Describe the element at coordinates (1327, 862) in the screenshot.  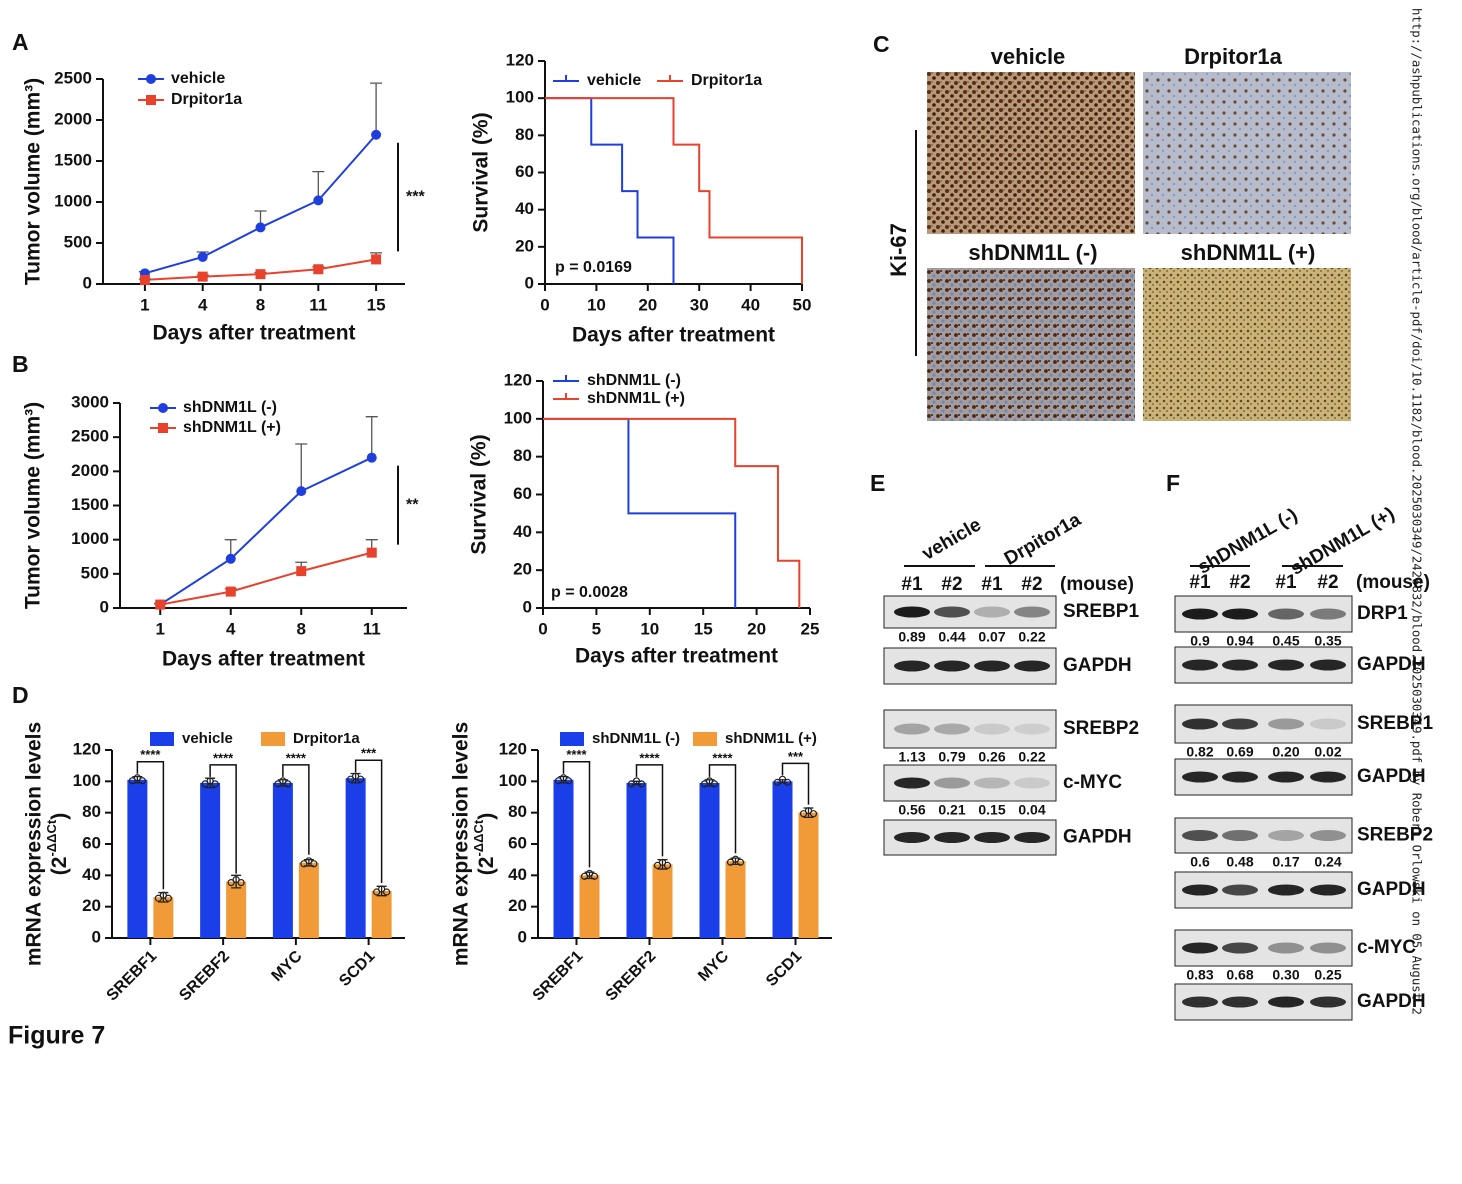
I see `quantification: 0.24` at that location.